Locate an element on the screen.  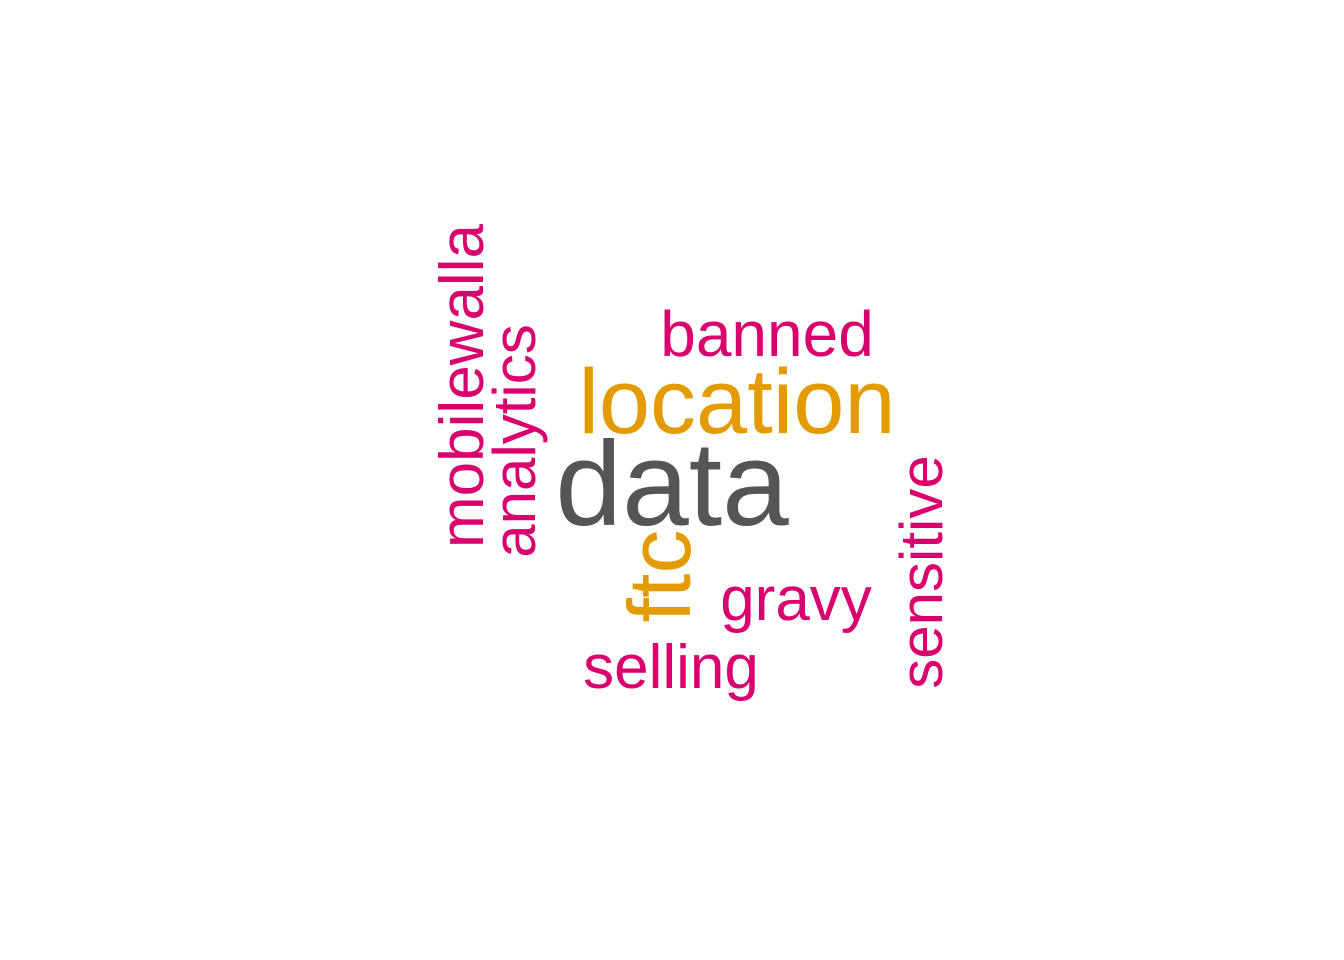
word-sensitive: sensitive is located at coordinates (921, 572).